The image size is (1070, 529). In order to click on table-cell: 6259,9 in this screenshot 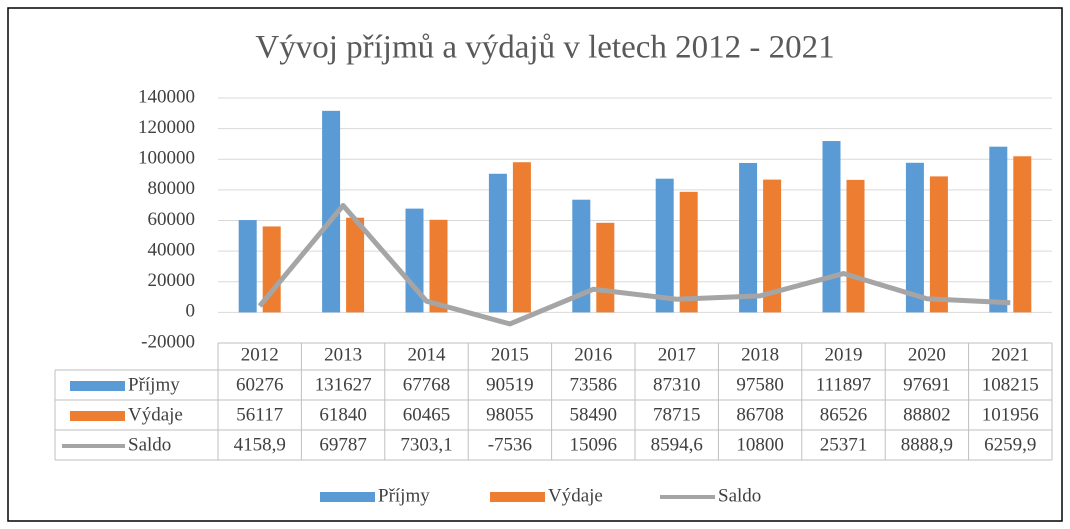, I will do `click(1010, 444)`.